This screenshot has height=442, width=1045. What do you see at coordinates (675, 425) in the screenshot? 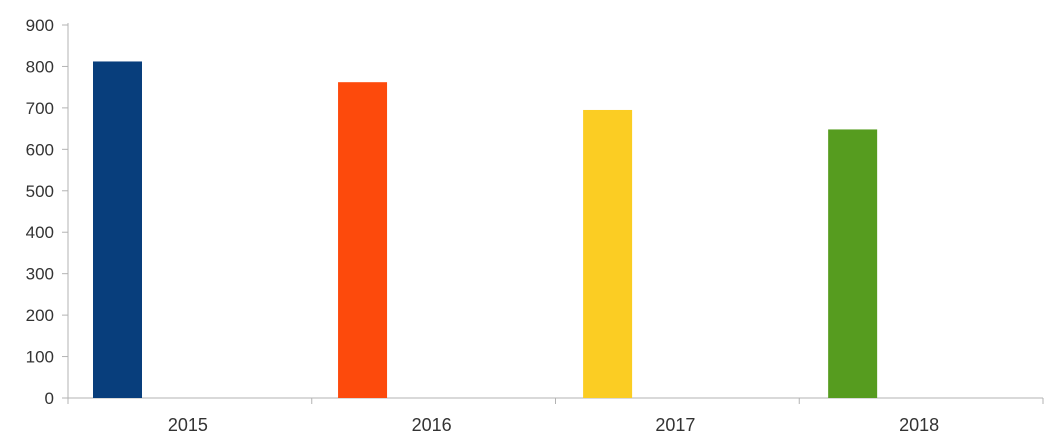
I see `x-tick-label: 2017` at bounding box center [675, 425].